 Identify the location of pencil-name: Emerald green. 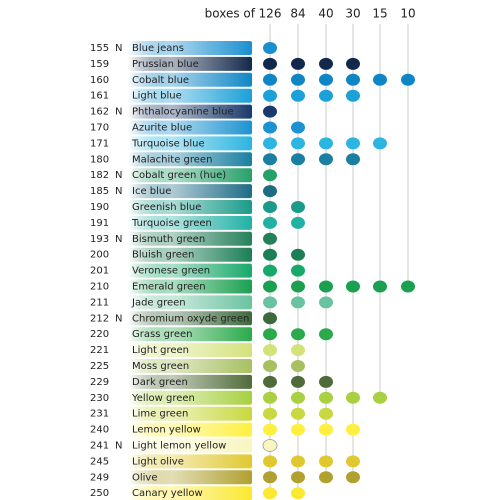
(169, 287).